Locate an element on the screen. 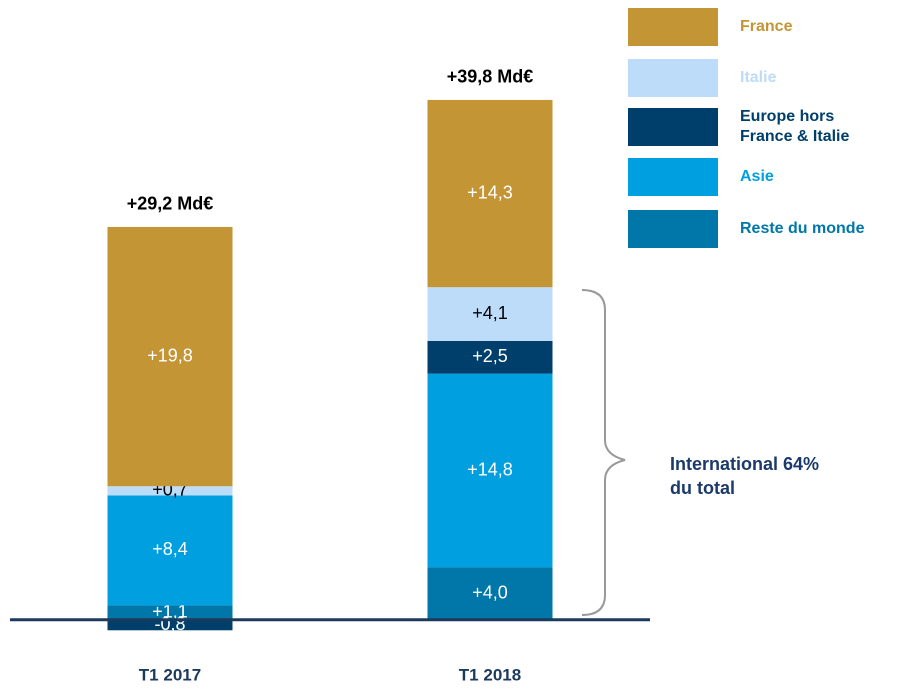 The height and width of the screenshot is (690, 911). value-label: +2,5 is located at coordinates (490, 356).